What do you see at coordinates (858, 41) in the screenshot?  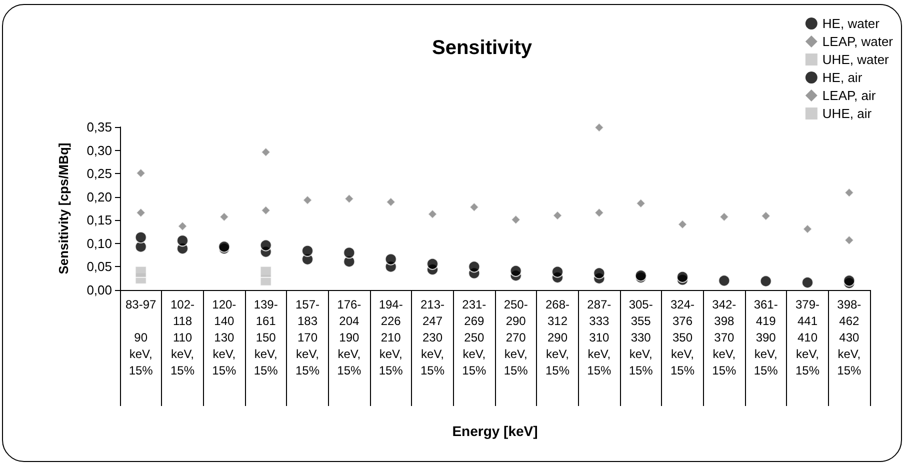 I see `legend-label: LEAP, water` at bounding box center [858, 41].